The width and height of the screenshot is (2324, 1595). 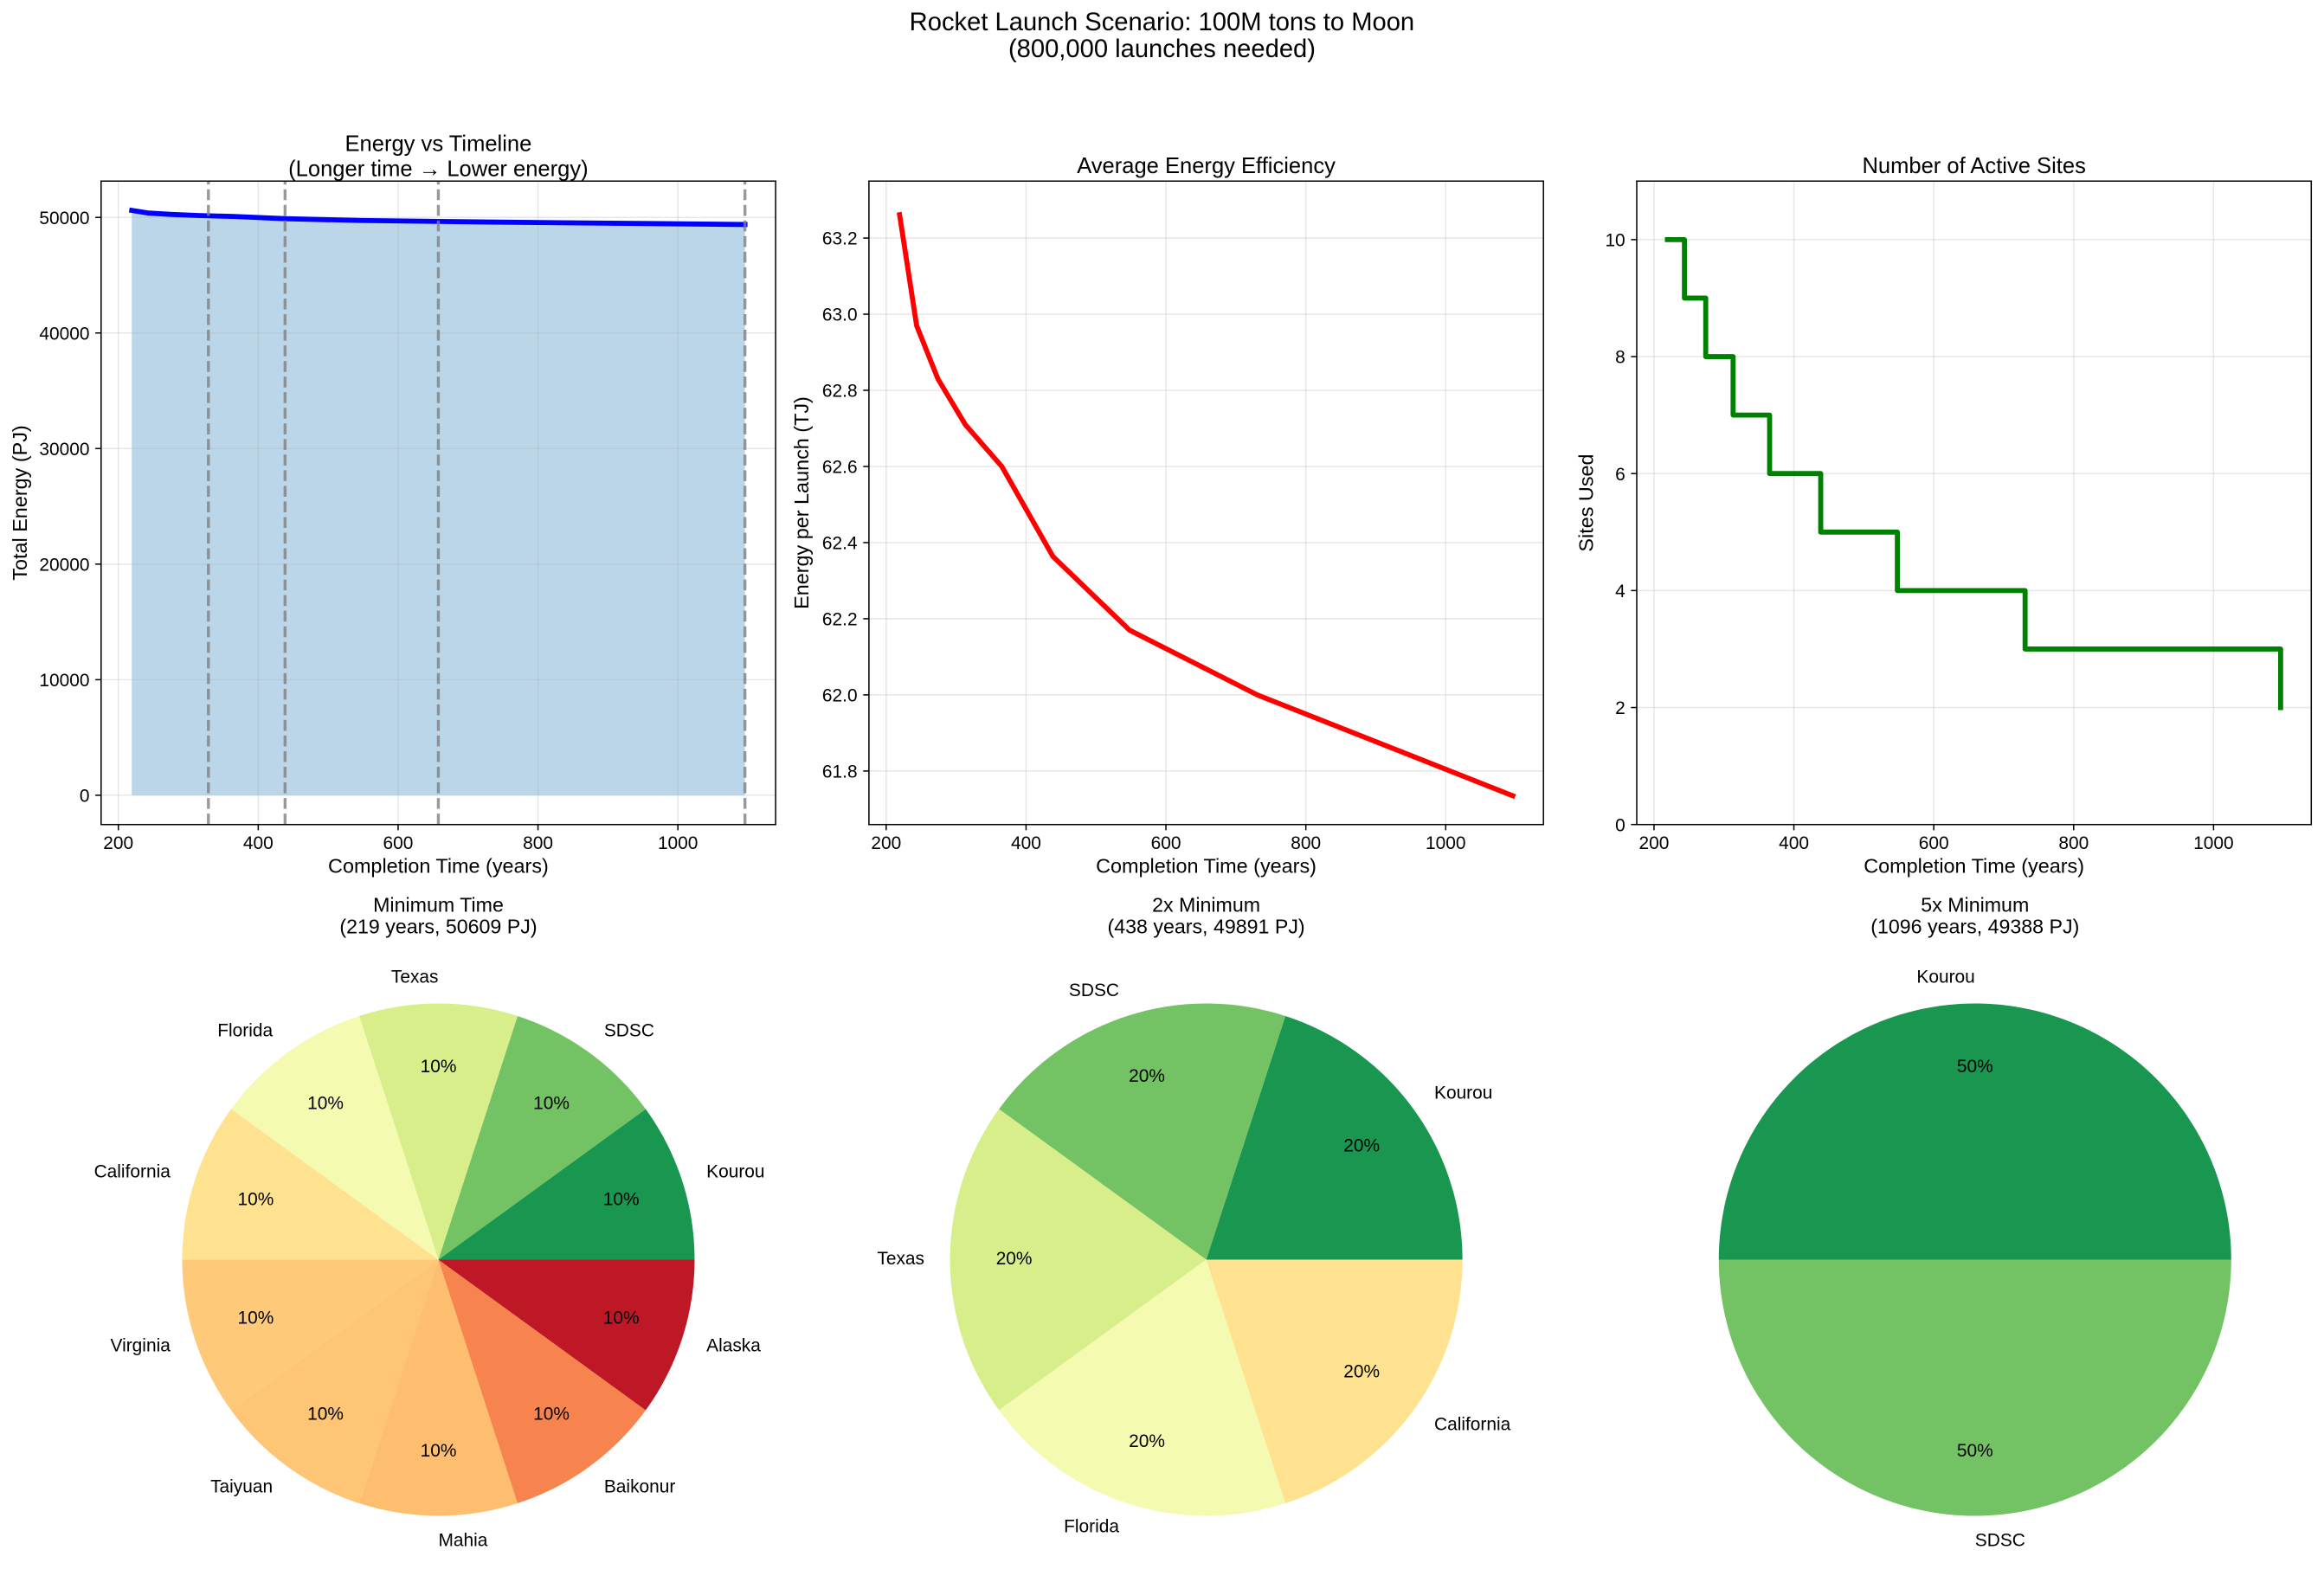 I want to click on svg-text: Minimum Time, so click(x=438, y=904).